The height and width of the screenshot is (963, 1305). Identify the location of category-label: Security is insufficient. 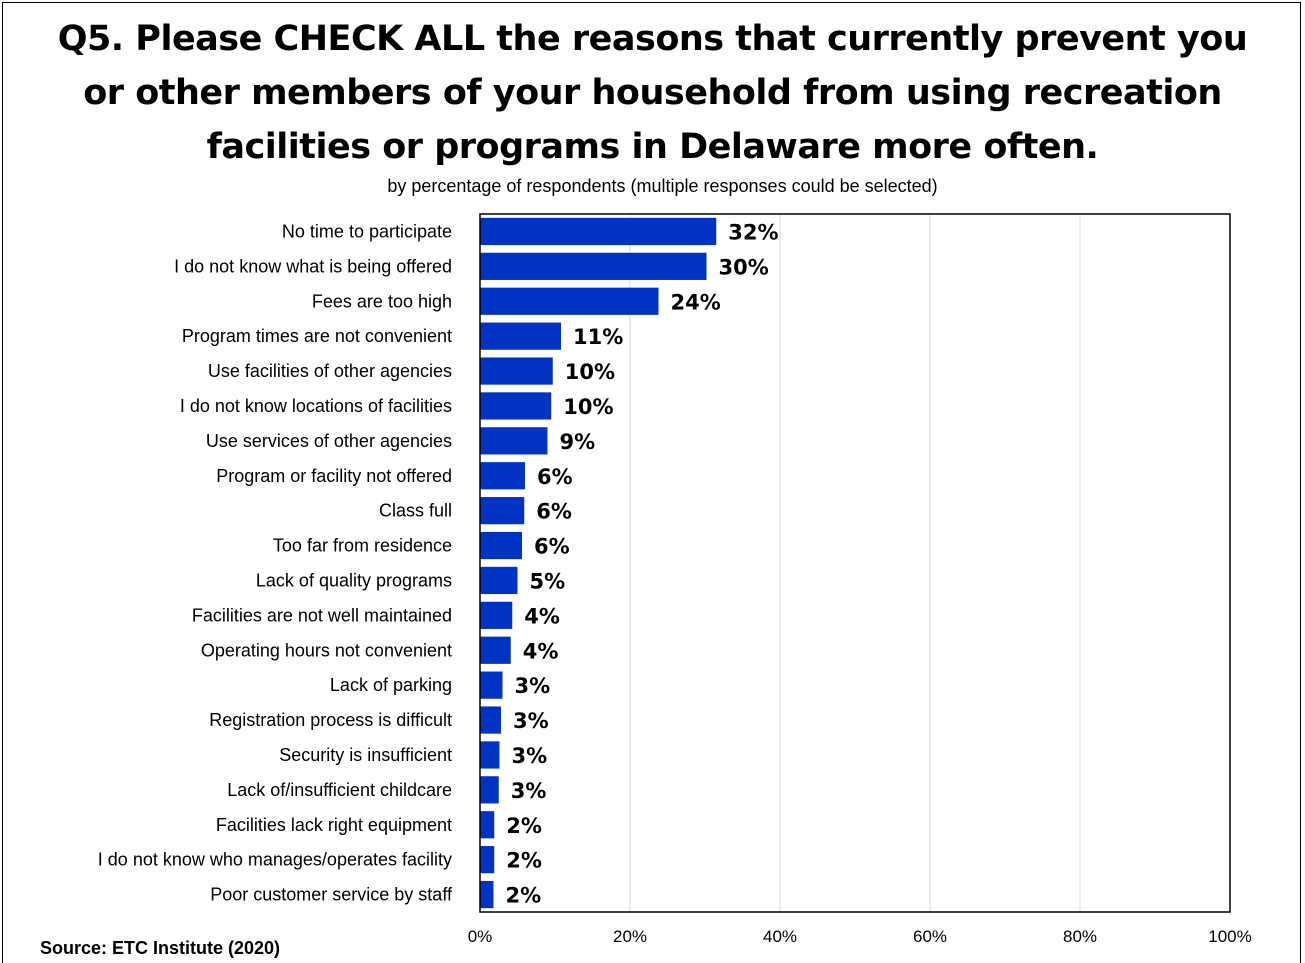
(365, 755).